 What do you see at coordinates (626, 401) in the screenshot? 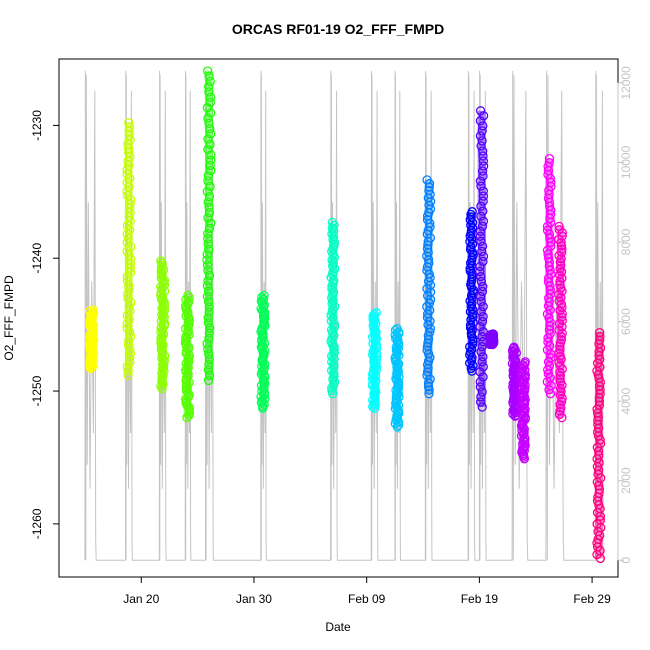
I see `y2-tick-label: 4000` at bounding box center [626, 401].